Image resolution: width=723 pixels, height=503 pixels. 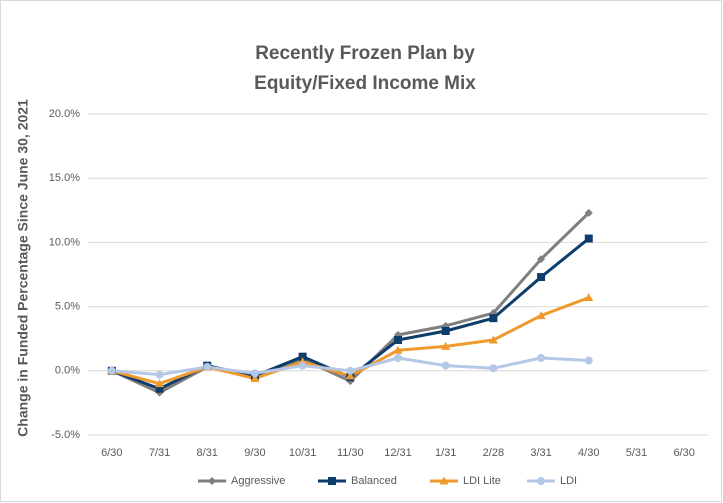 I want to click on legend-label: LDI Lite, so click(x=482, y=481).